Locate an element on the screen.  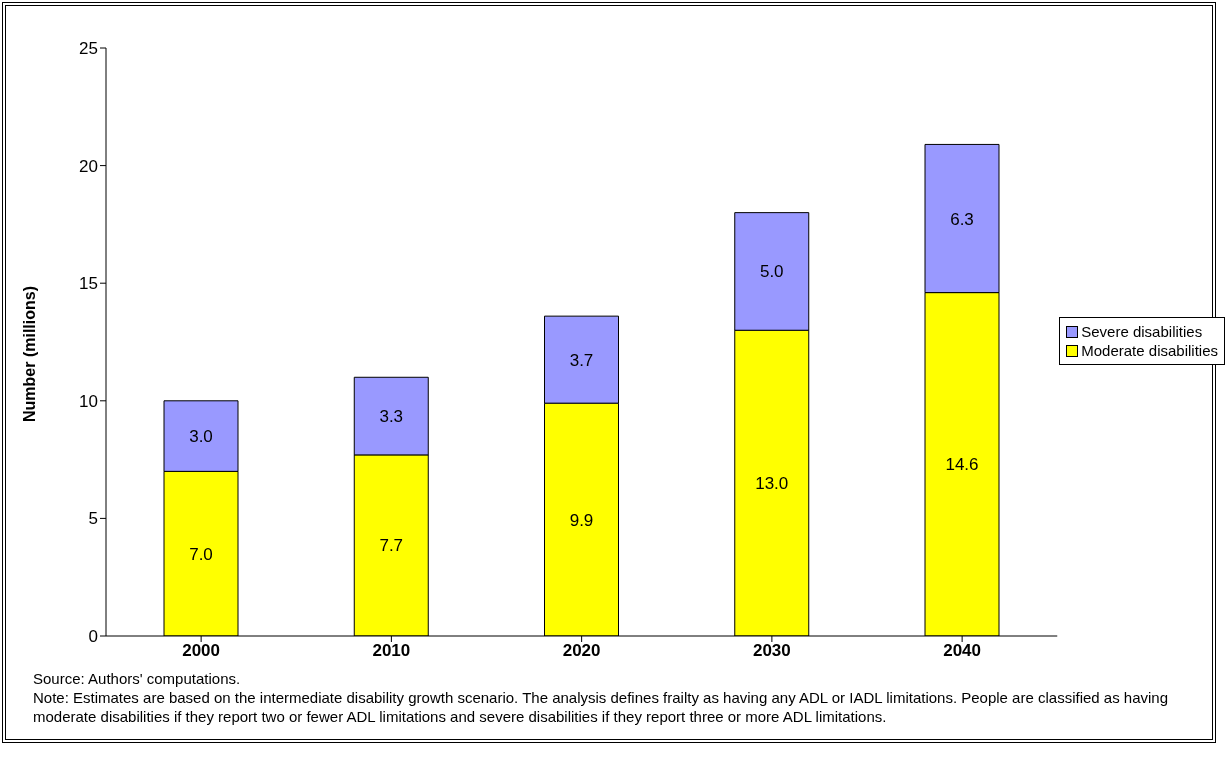
data-label: 14.6 is located at coordinates (962, 465).